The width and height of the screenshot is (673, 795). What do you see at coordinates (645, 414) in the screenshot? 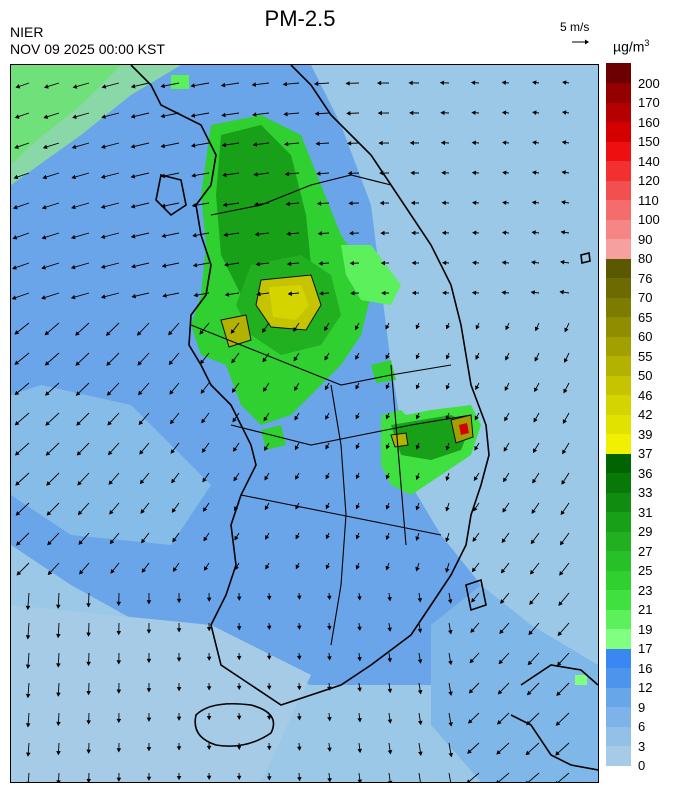
I see `legend-tick-label: 42` at bounding box center [645, 414].